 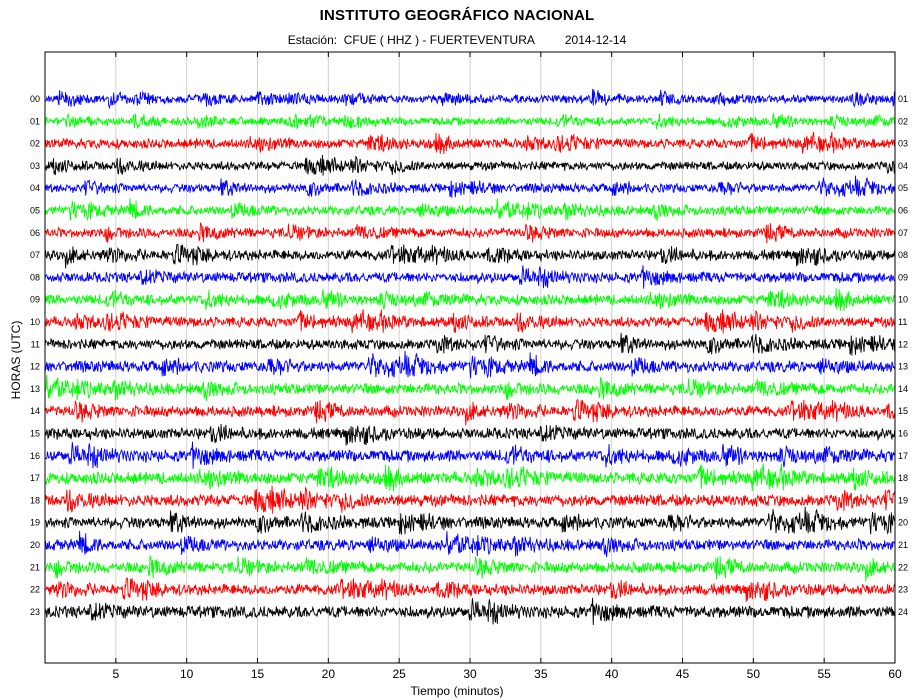 I want to click on hour-label-left: 08, so click(x=35, y=277).